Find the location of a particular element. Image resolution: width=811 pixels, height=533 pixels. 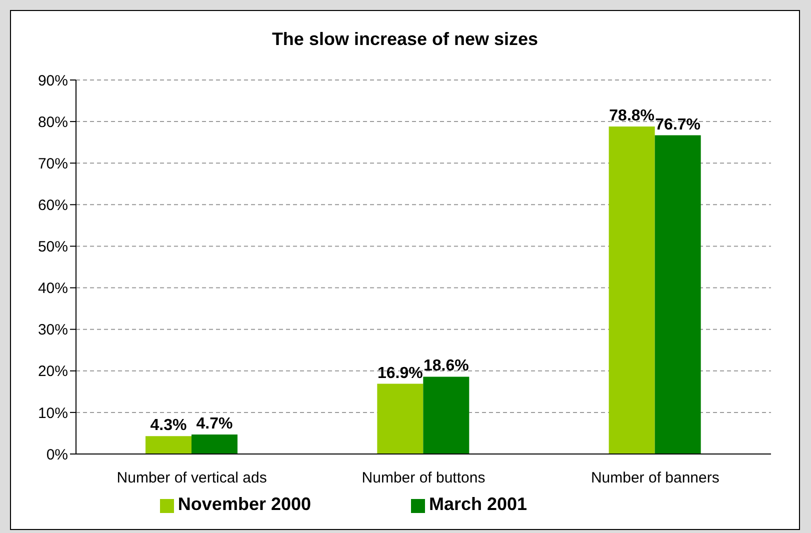

y-tick-label: 70% is located at coordinates (53, 163).